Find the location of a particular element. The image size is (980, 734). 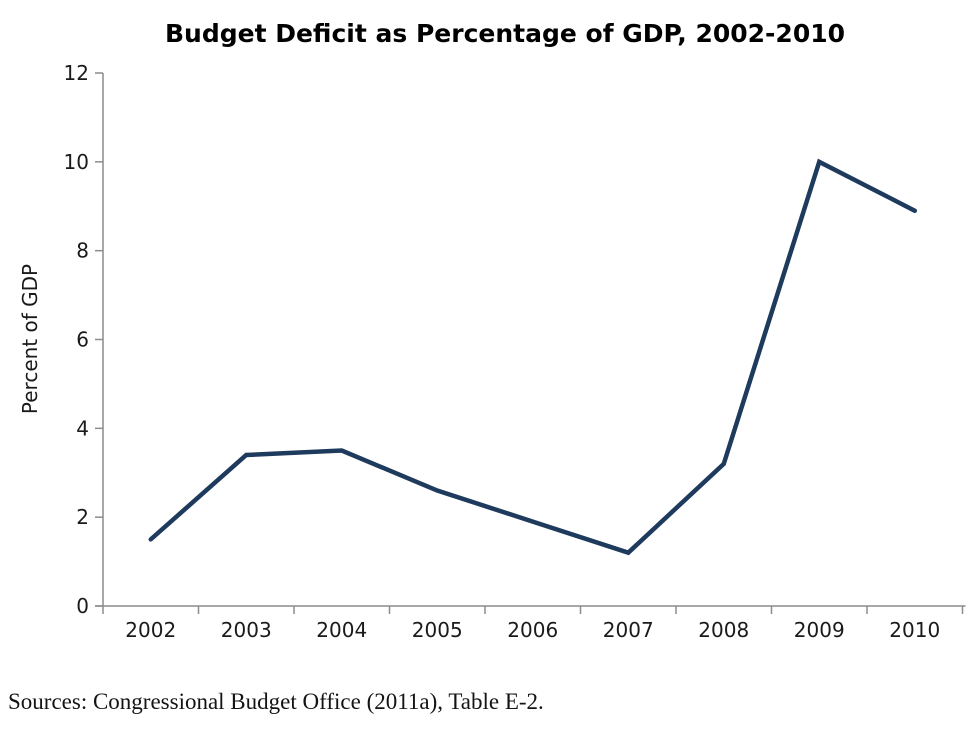

y-axis-tick-label: 4 is located at coordinates (82, 428).